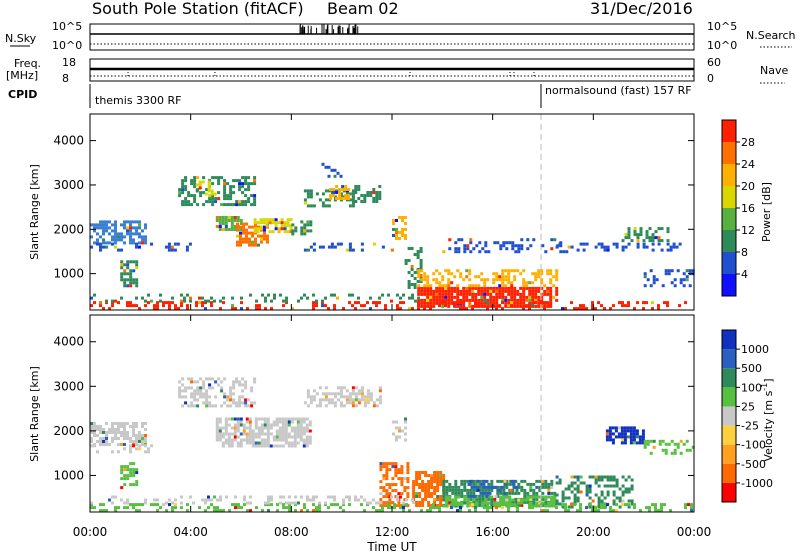 This screenshot has height=554, width=800. Describe the element at coordinates (722, 45) in the screenshot. I see `nsearch-tick-bottom: 10^0` at that location.